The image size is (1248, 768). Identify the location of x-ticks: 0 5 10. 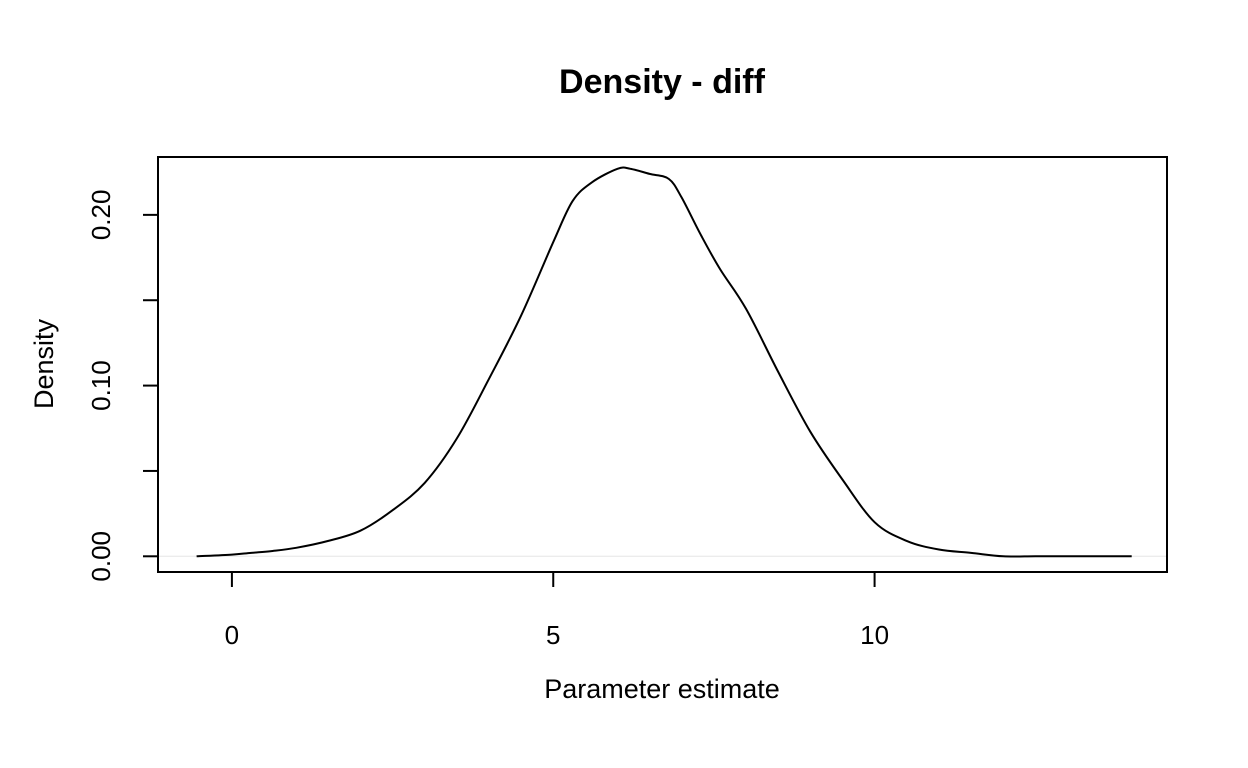
(557, 611).